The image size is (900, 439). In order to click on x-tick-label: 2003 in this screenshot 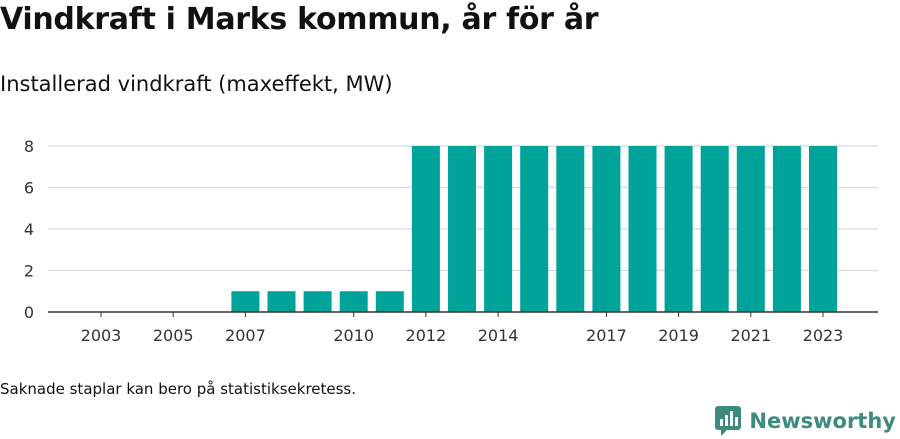, I will do `click(101, 335)`.